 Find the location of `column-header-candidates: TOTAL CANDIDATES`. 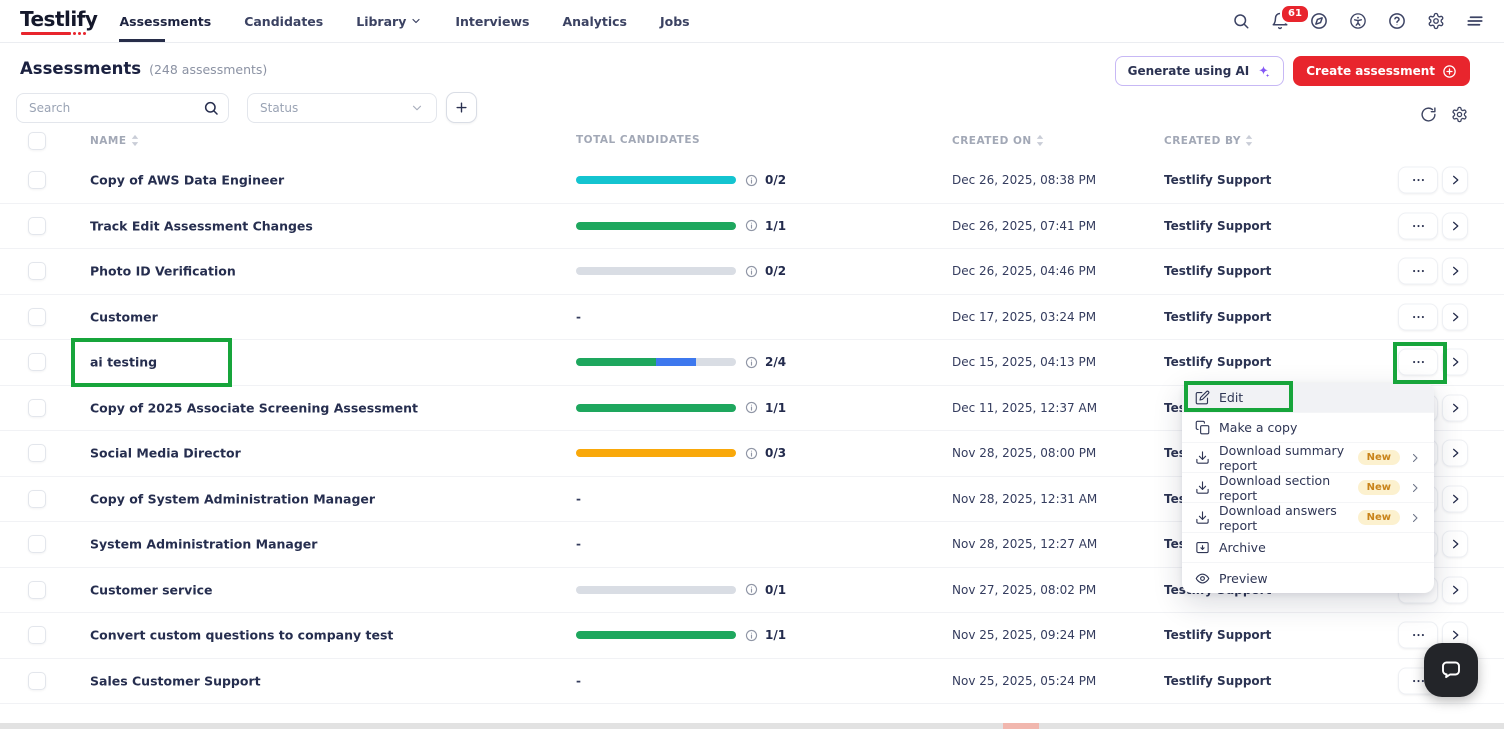

column-header-candidates: TOTAL CANDIDATES is located at coordinates (638, 140).